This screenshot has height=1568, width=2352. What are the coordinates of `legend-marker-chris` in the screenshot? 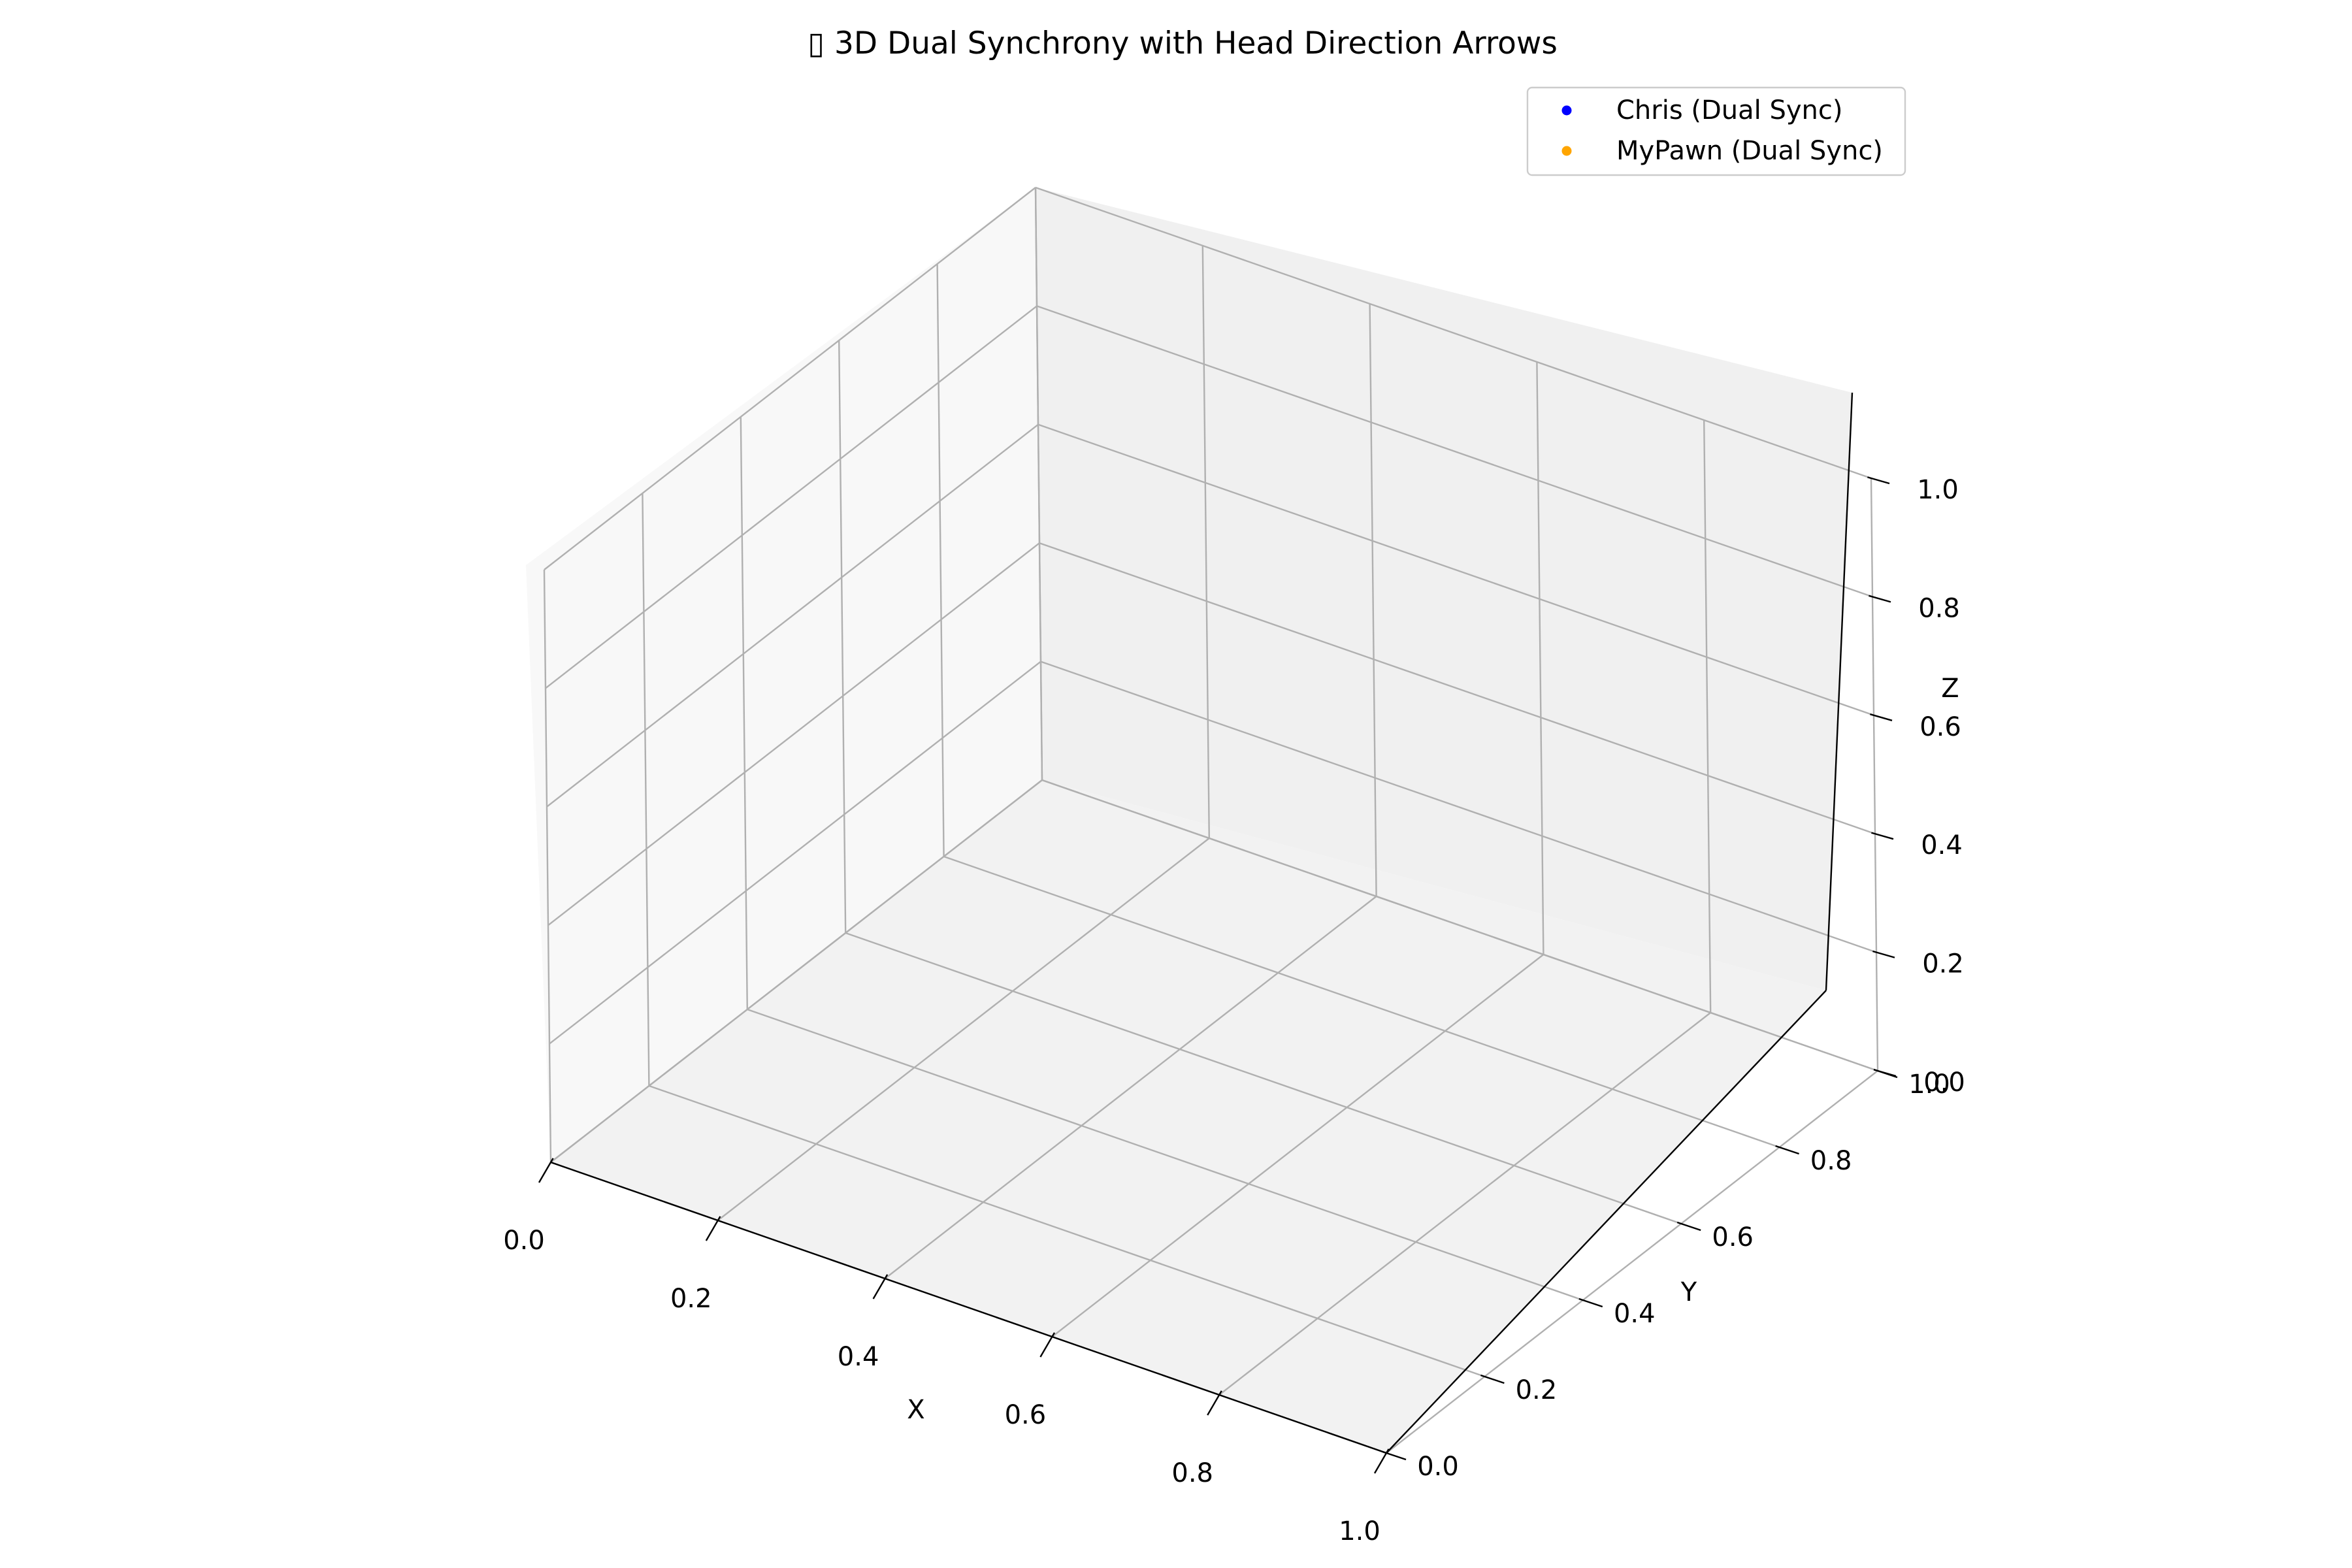 It's located at (1566, 110).